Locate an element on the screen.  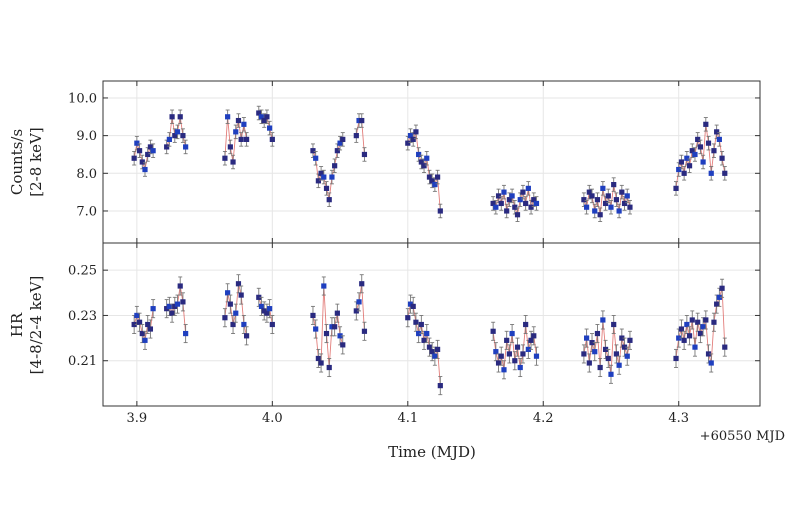
x-tick-label: 4.0 is located at coordinates (272, 418).